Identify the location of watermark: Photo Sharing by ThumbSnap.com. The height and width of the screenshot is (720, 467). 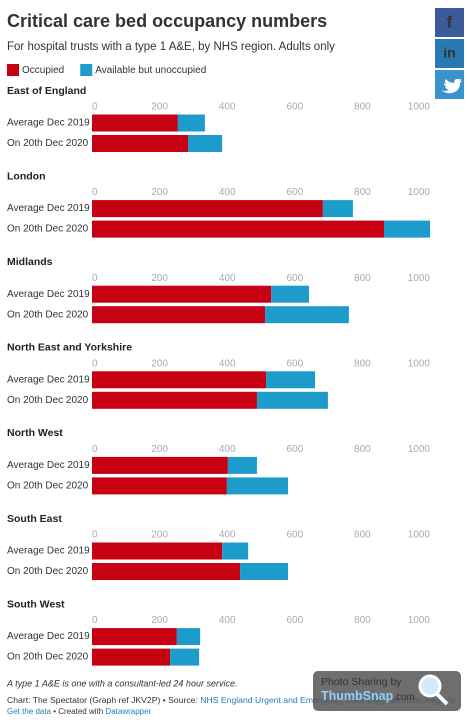
(387, 691).